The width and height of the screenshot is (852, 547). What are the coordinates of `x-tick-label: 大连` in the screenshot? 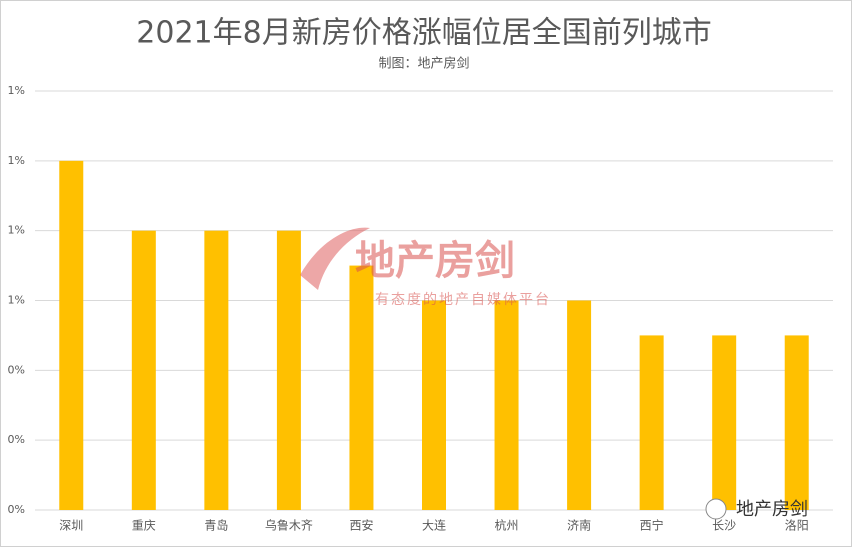 It's located at (434, 525).